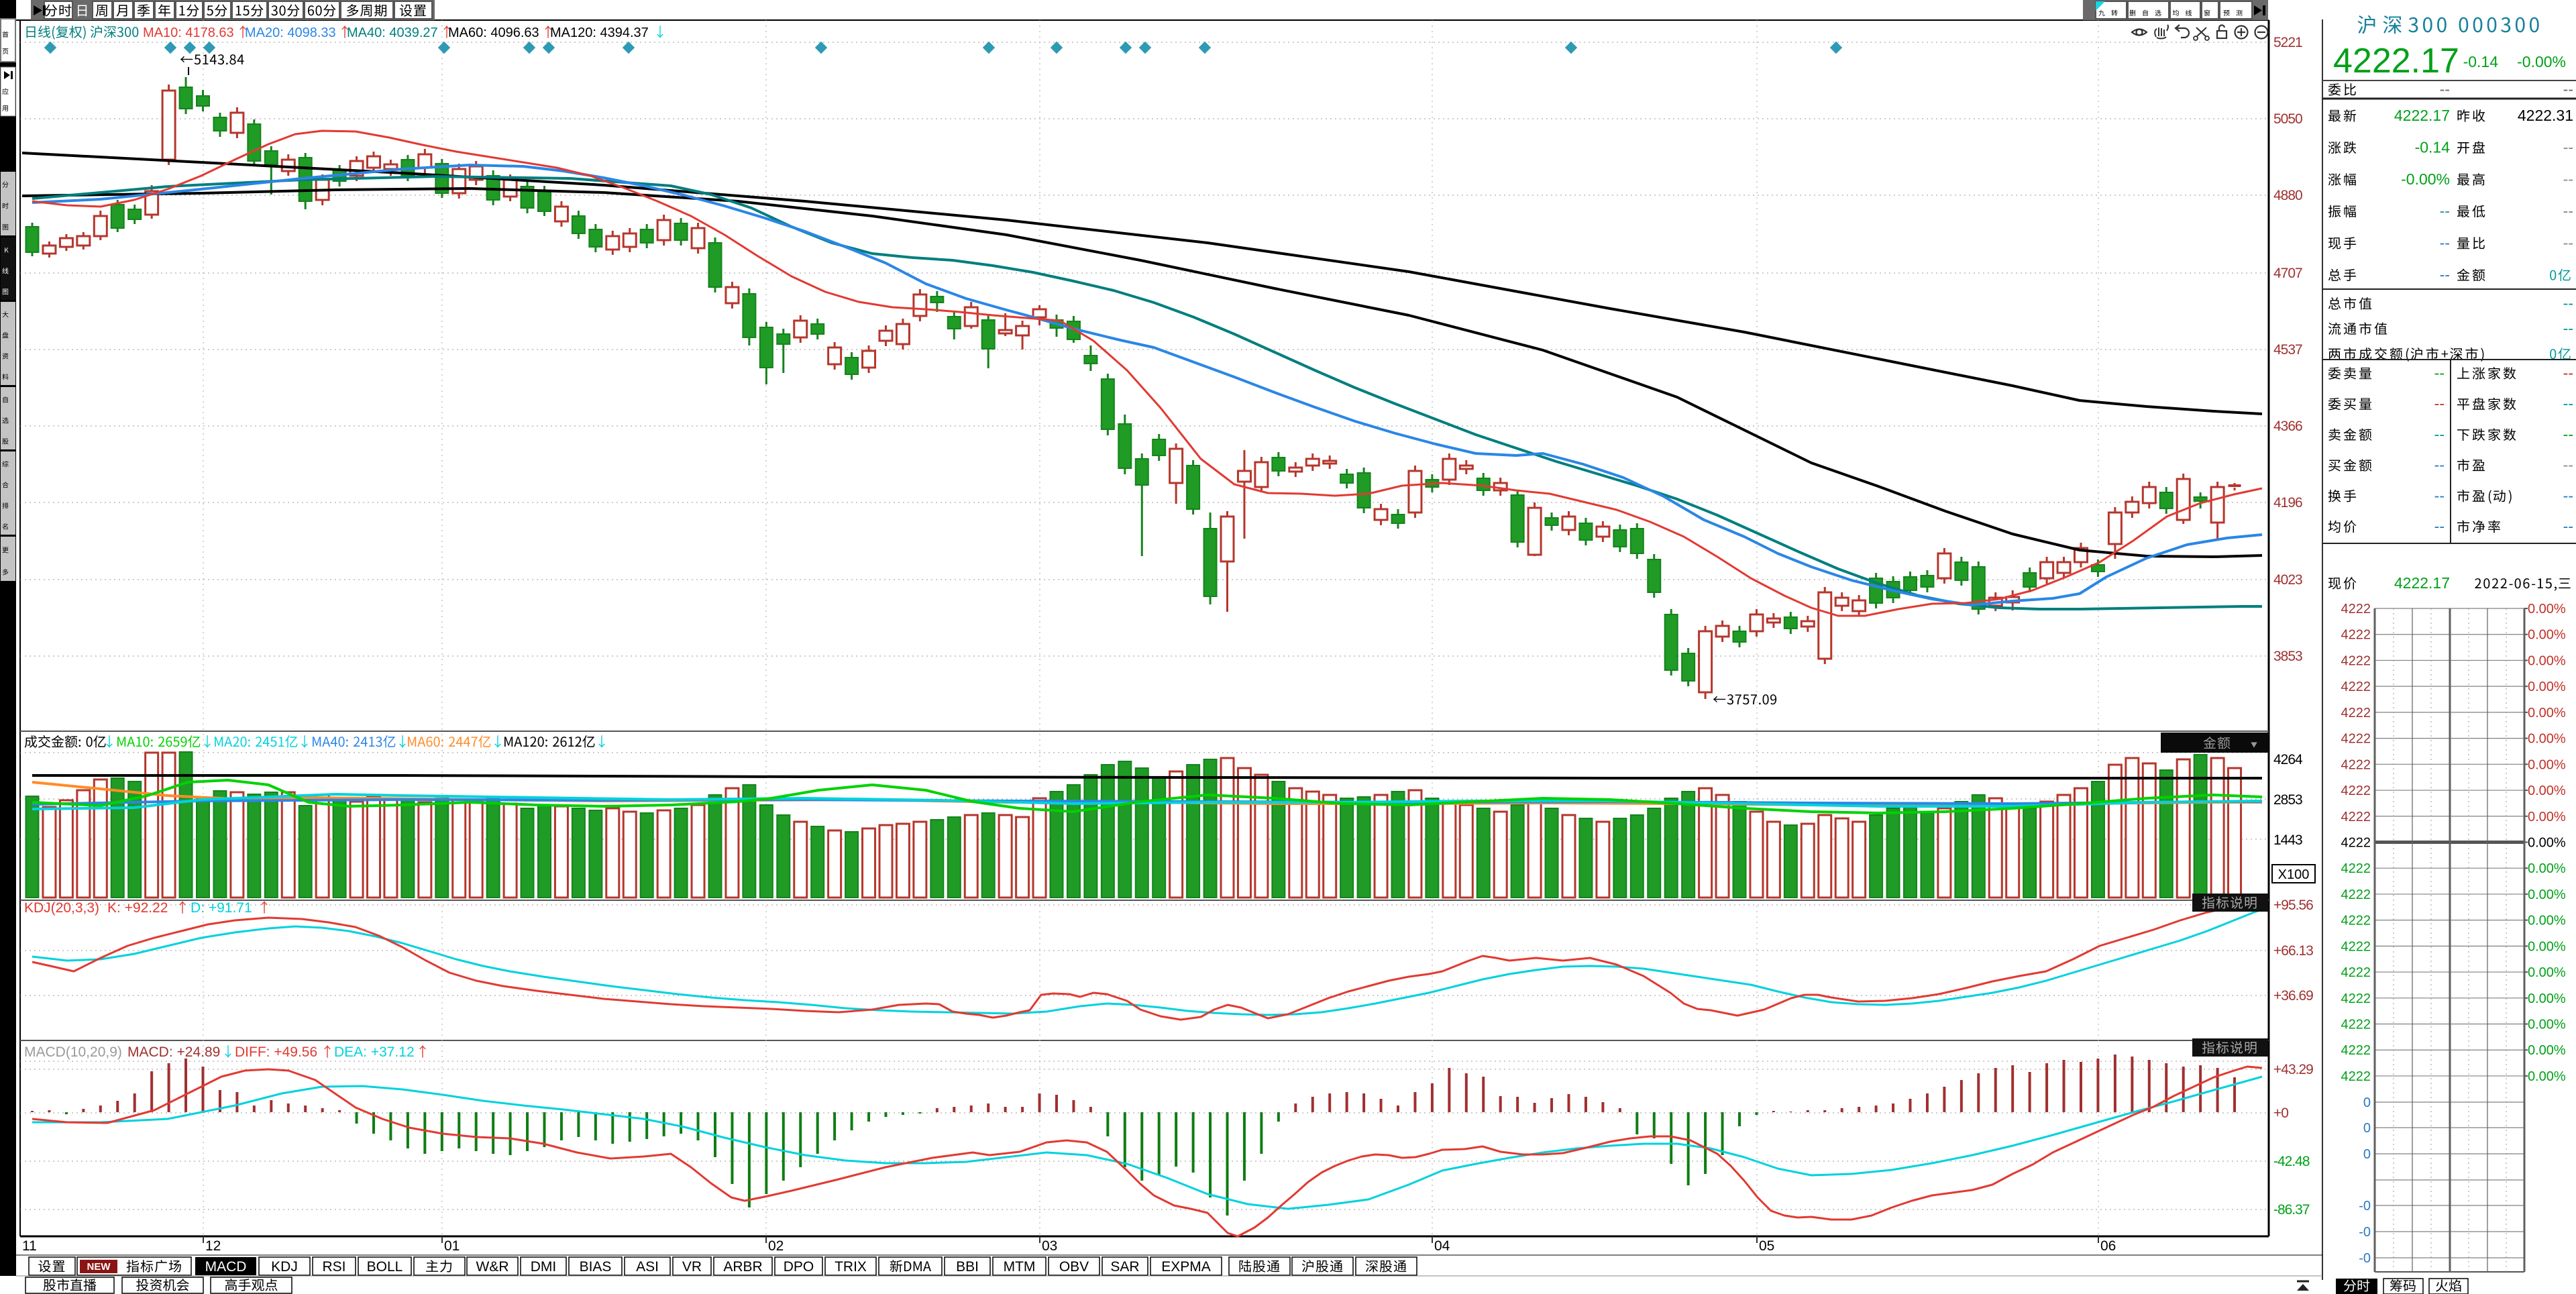 Image resolution: width=2576 pixels, height=1294 pixels. I want to click on svg-text: -42.48, so click(2291, 1161).